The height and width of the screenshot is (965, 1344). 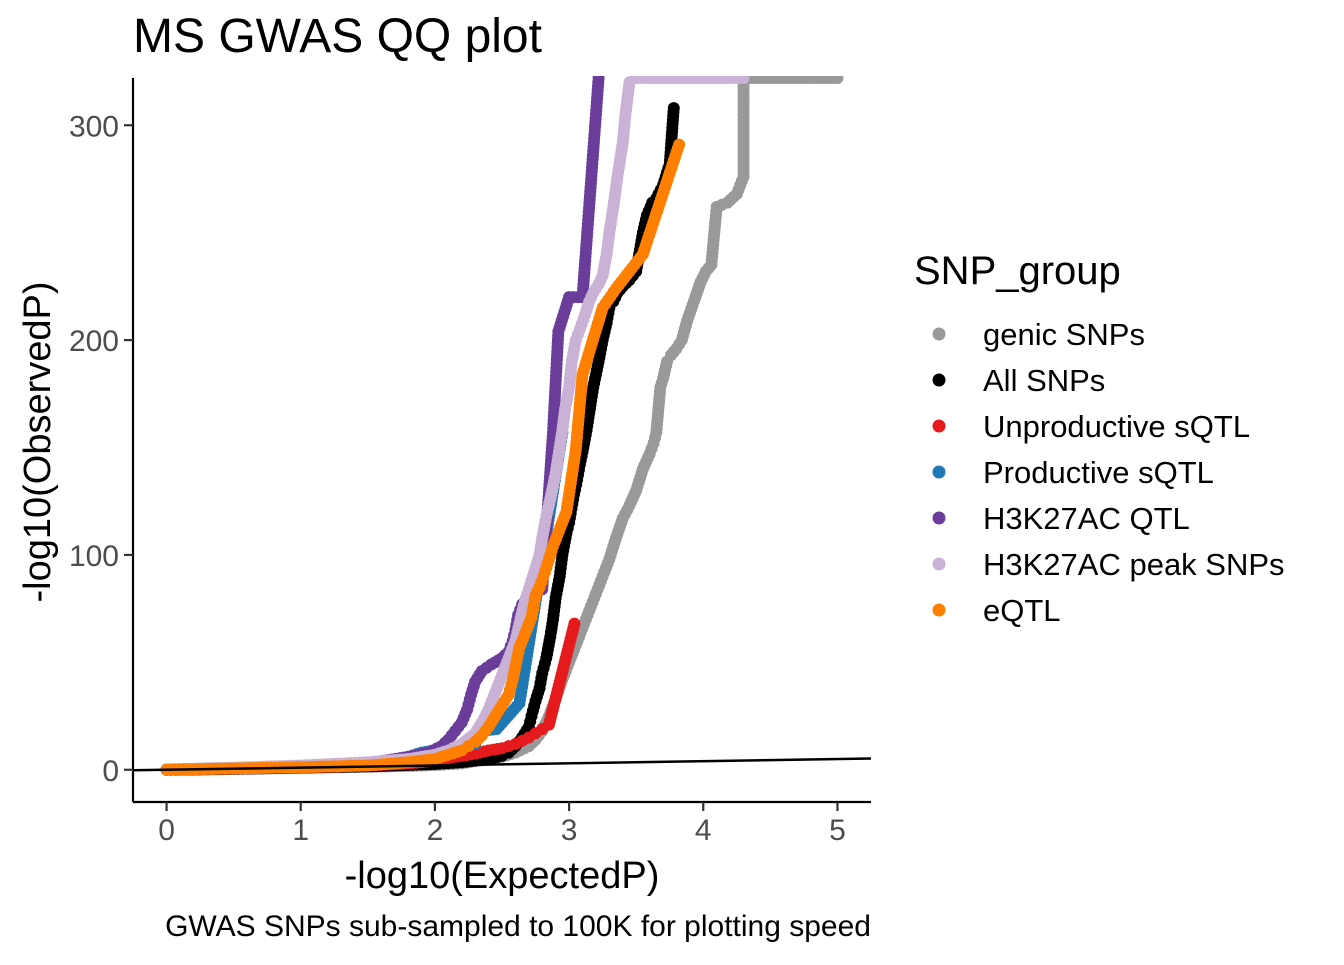 I want to click on series-productive-sqtl, so click(x=364, y=601).